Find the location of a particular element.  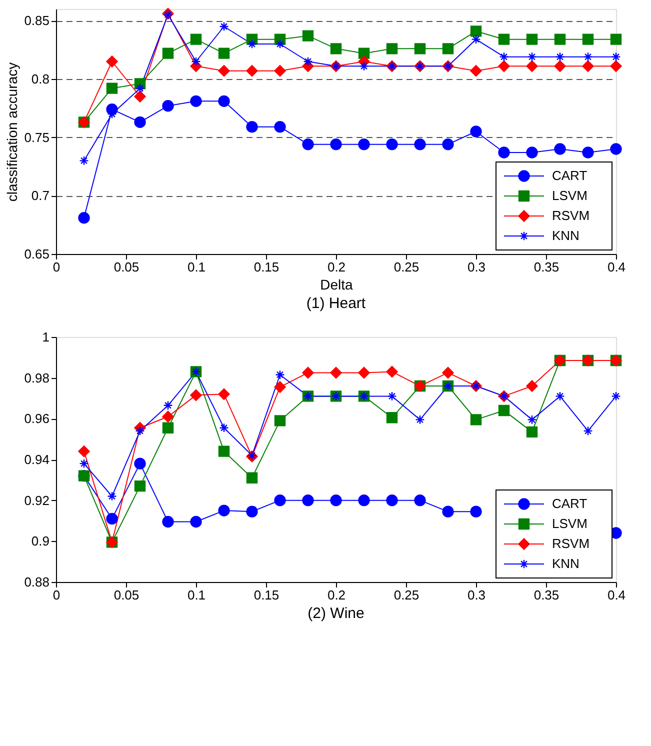

y-tick-label: 1 is located at coordinates (46, 337).